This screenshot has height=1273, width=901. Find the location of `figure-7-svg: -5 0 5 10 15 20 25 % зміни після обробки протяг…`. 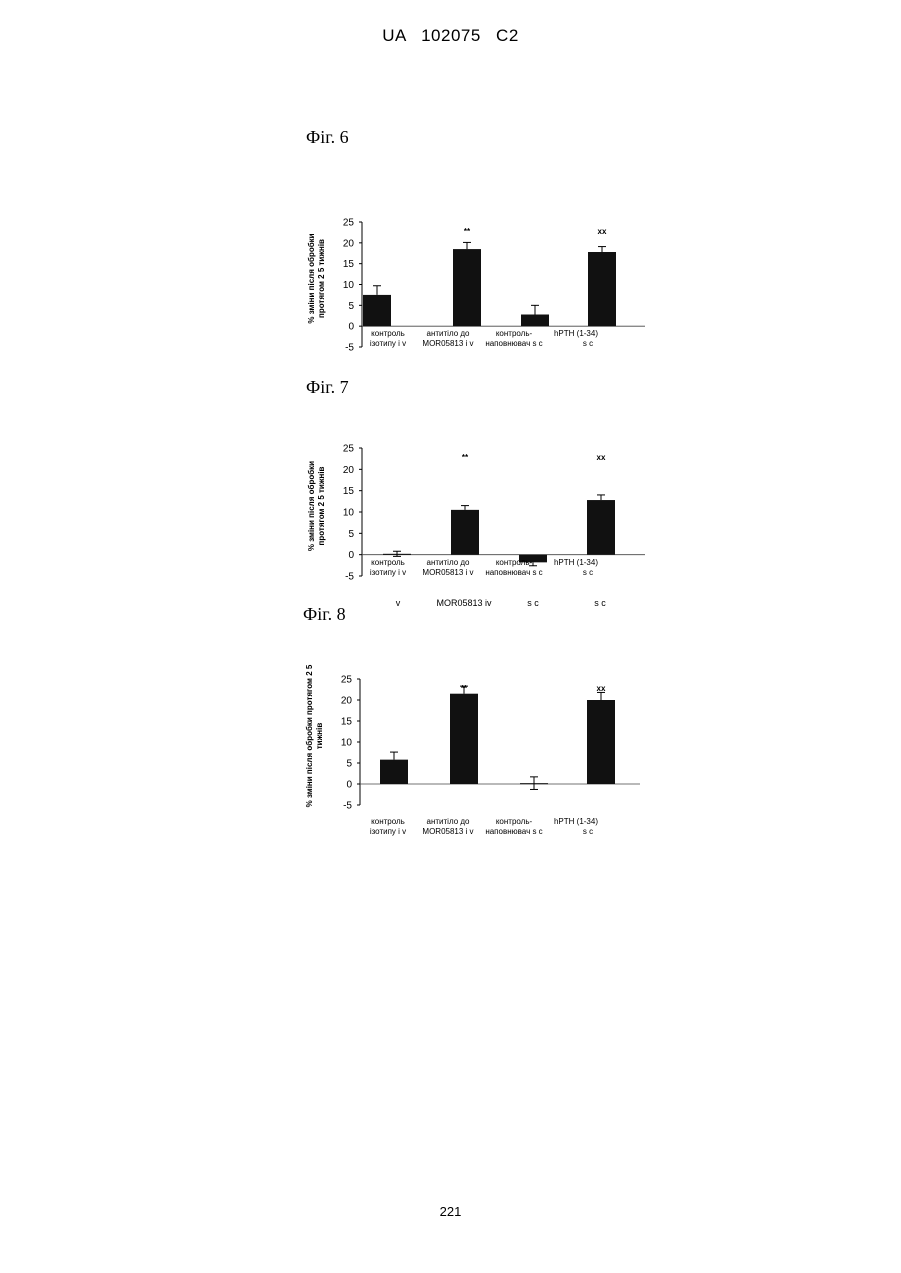

figure-7-svg: -5 0 5 10 15 20 25 % зміни після обробки протяг… is located at coordinates (475, 520).